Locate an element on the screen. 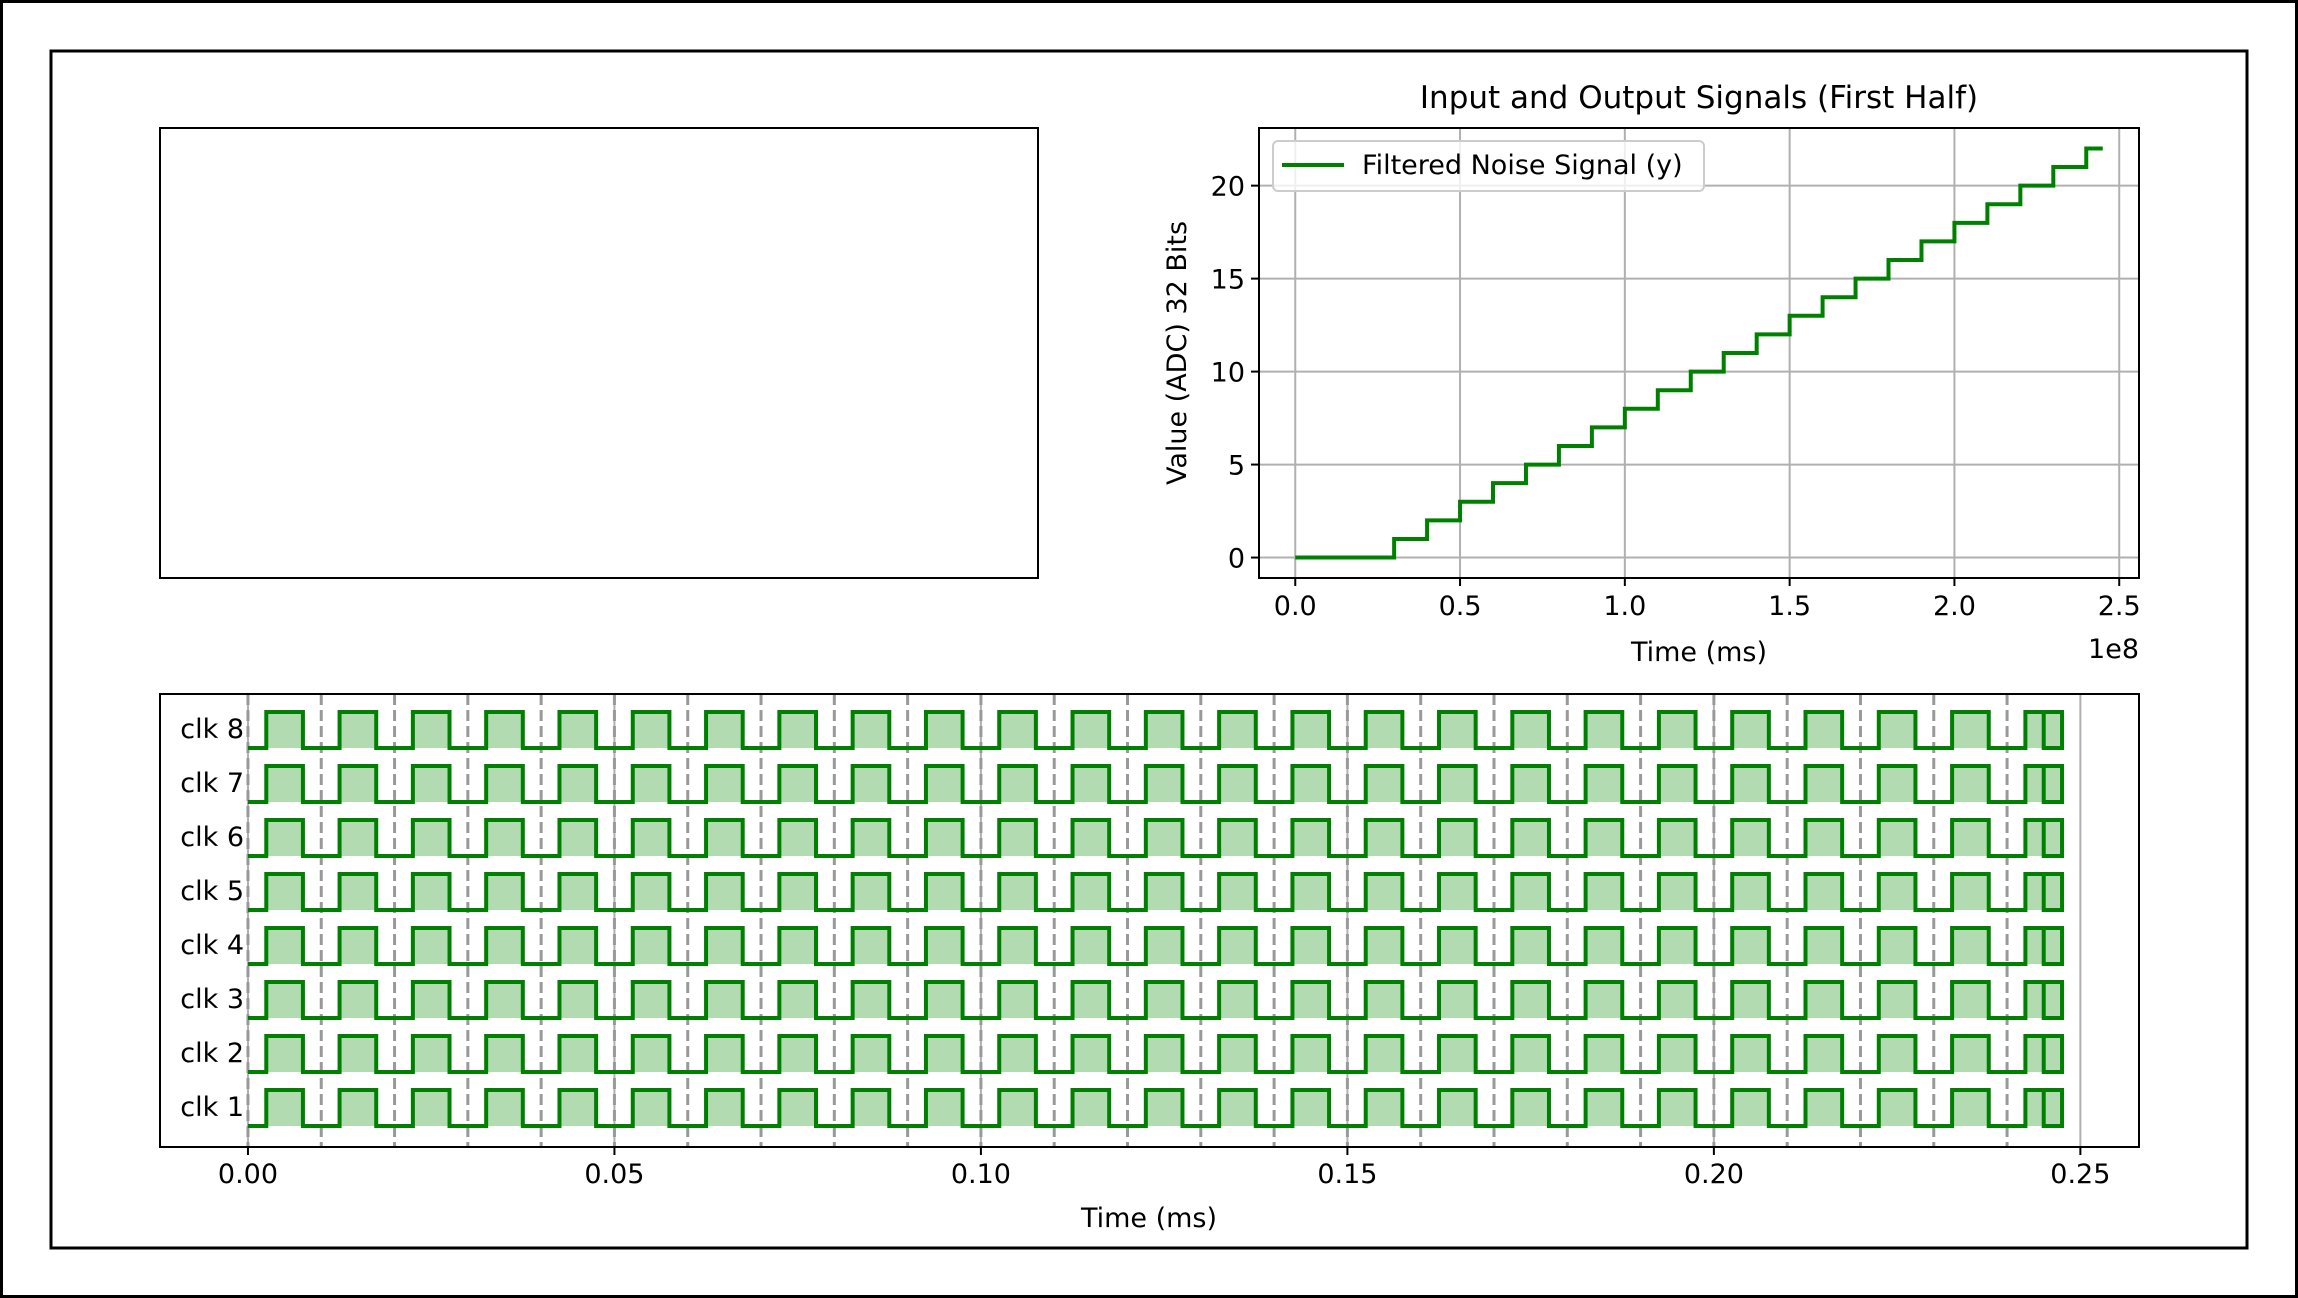 The image size is (2298, 1298). clock-signal-label: clk 4 is located at coordinates (212, 945).